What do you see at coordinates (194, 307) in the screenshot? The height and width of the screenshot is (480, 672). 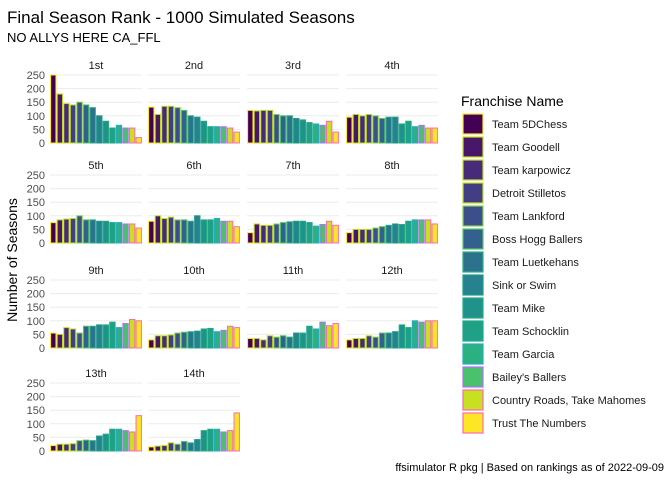 I see `facet-panel: 10th` at bounding box center [194, 307].